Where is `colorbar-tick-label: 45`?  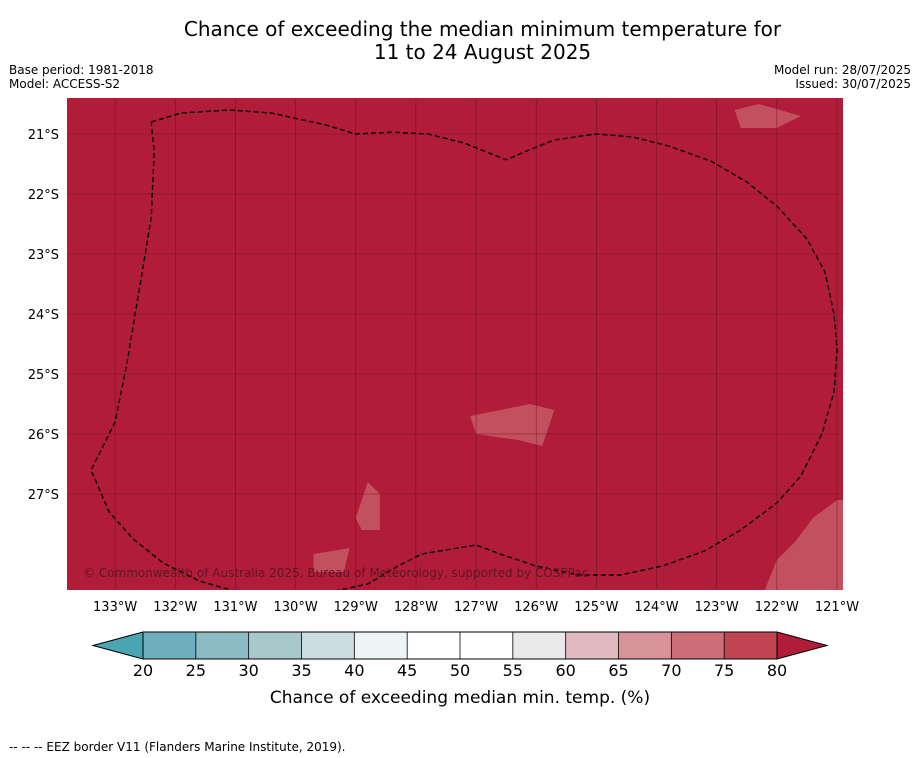 colorbar-tick-label: 45 is located at coordinates (407, 670).